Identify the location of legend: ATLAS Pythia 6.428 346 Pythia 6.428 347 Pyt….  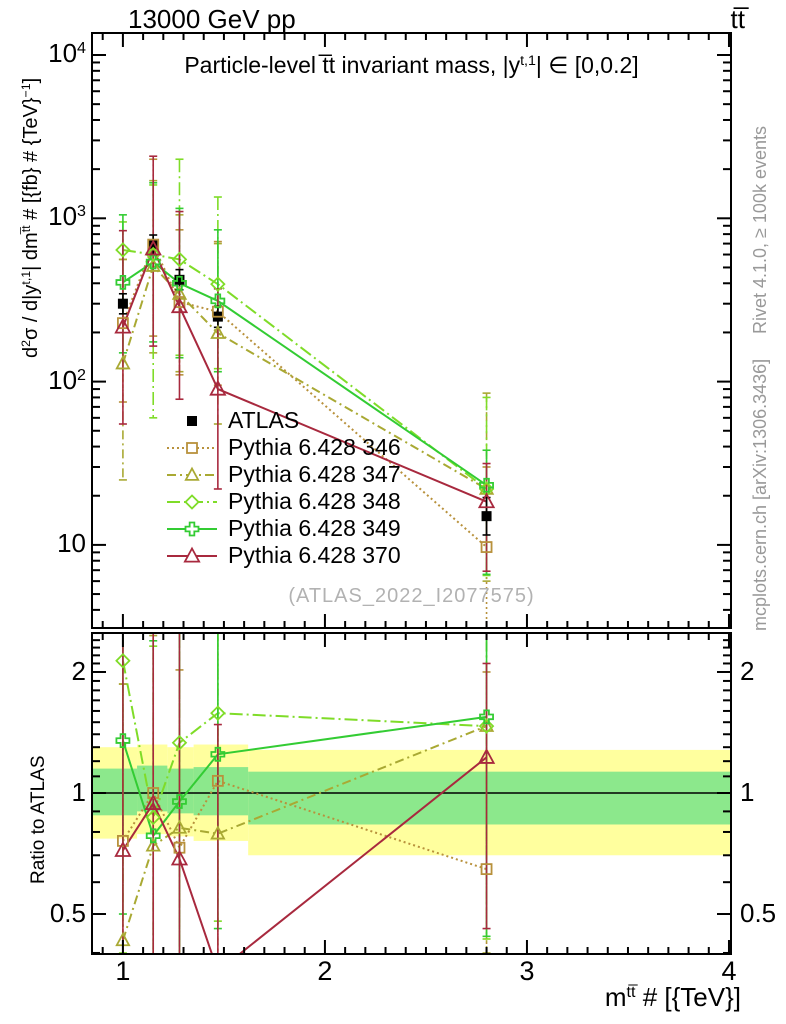
(283, 488).